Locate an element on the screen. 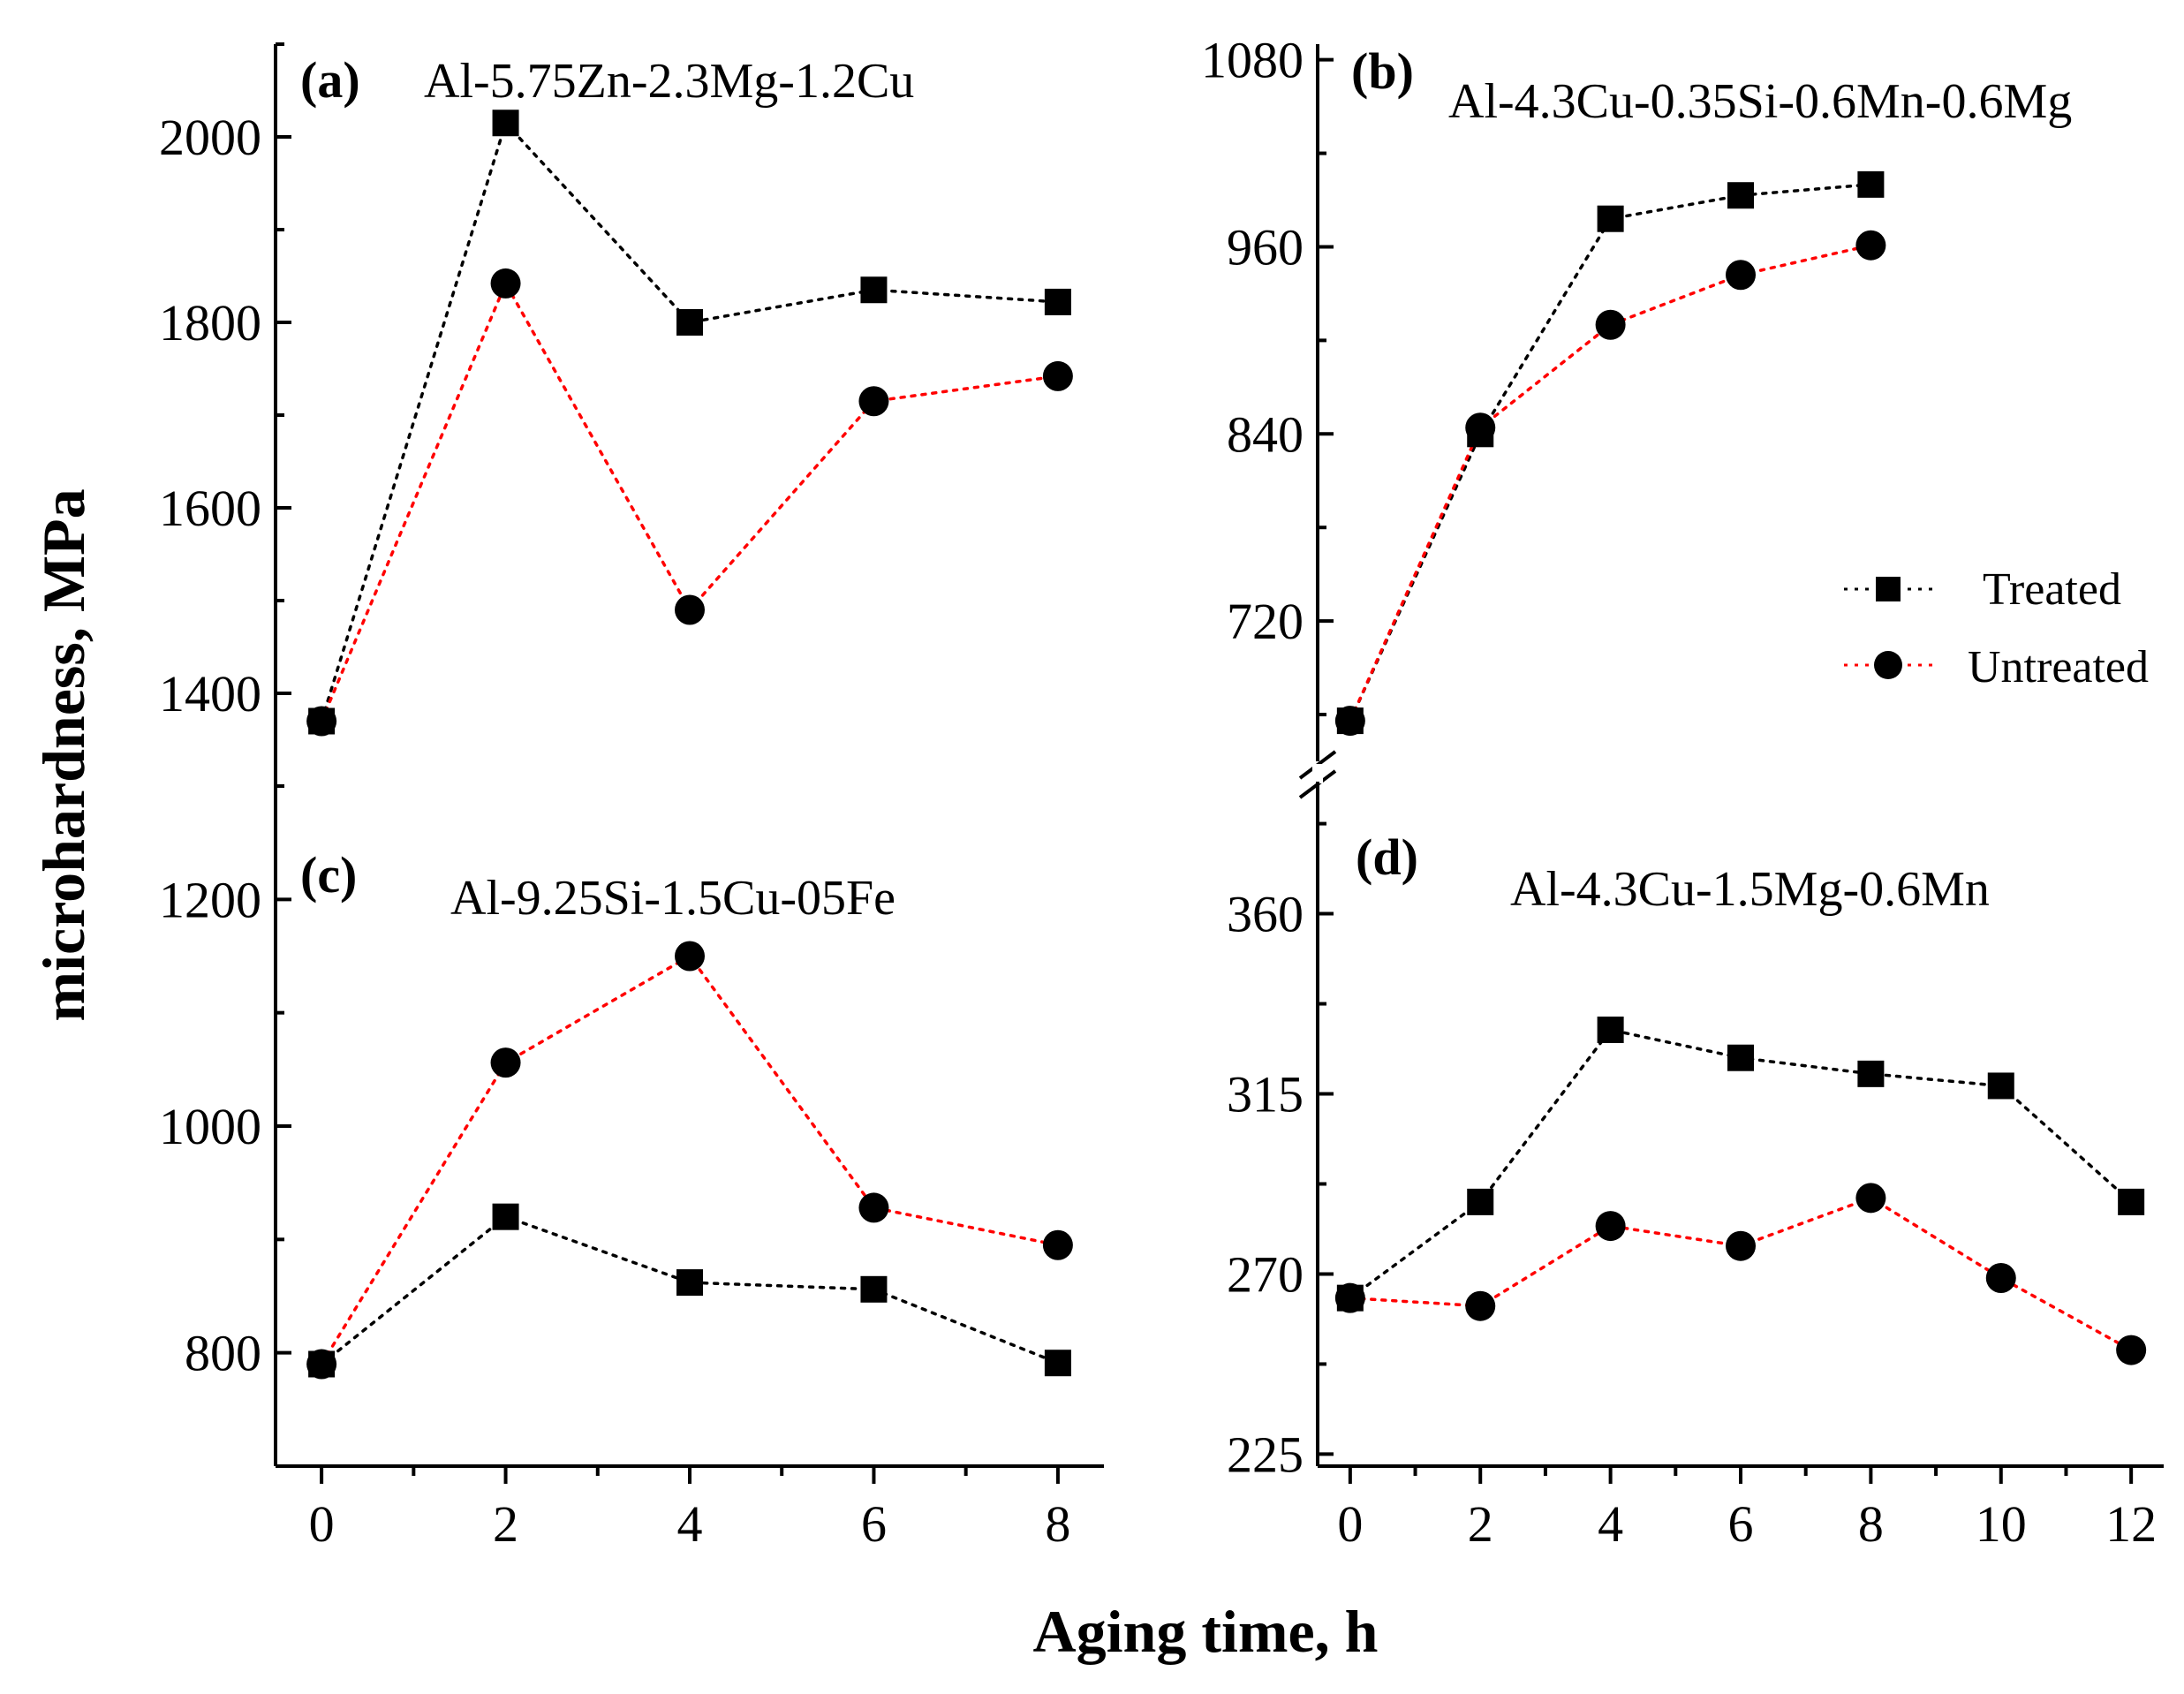 The height and width of the screenshot is (1694, 2184). panel-title-a: Al-5.75Zn-2.3Mg-1.2Cu is located at coordinates (669, 81).